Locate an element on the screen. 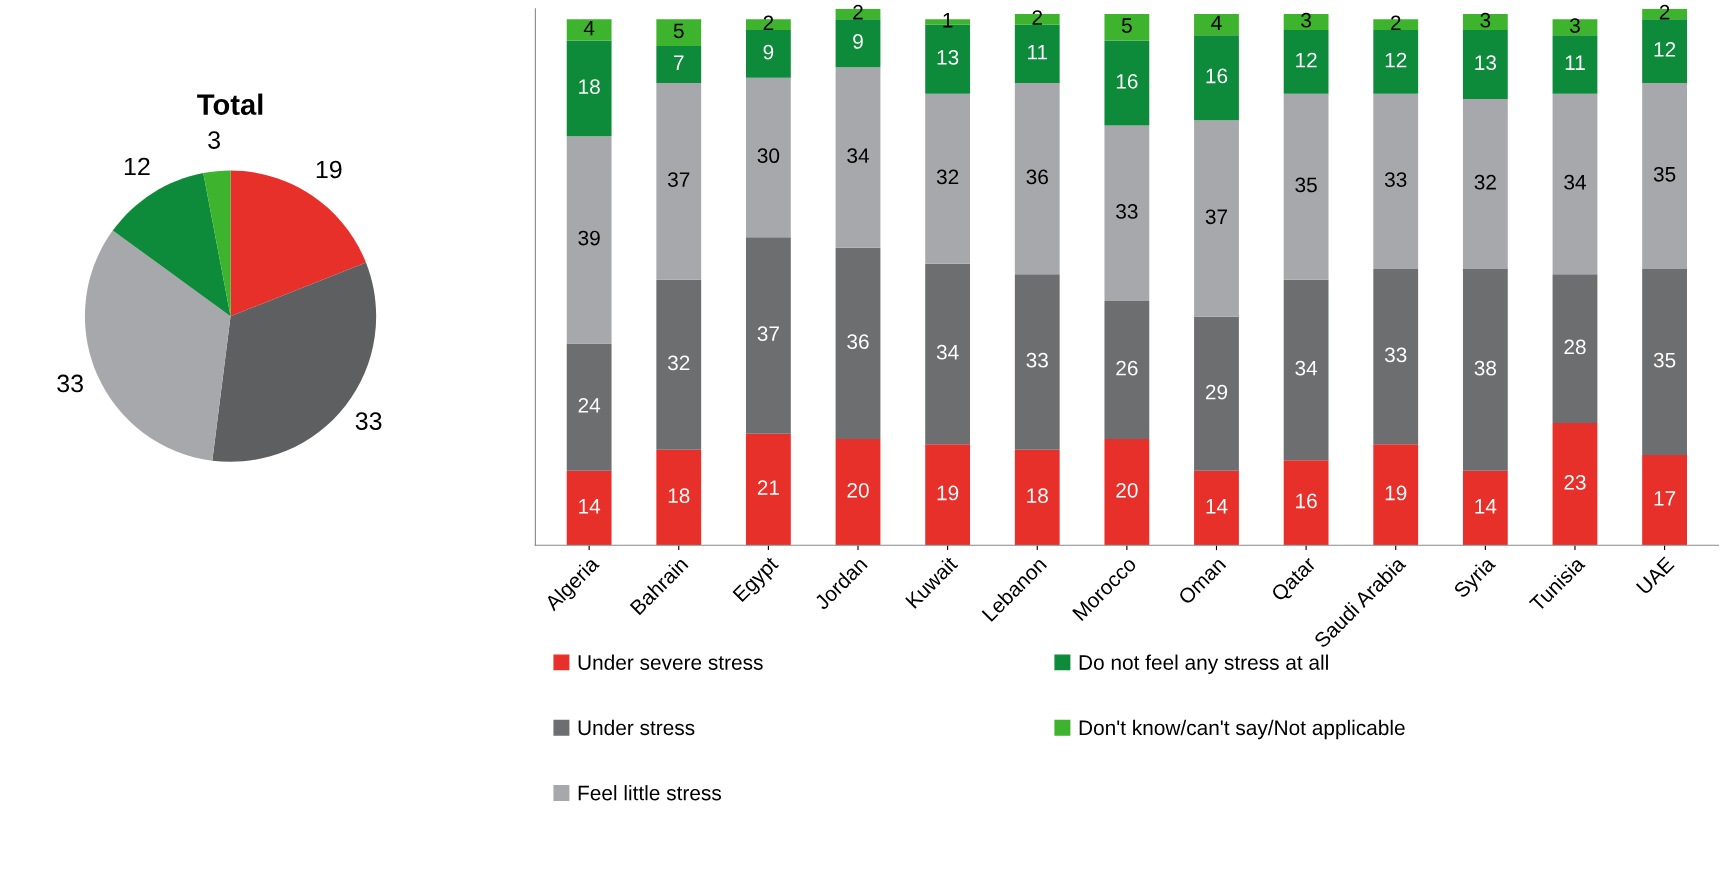 The image size is (1727, 871). data-label: 28 is located at coordinates (1575, 347).